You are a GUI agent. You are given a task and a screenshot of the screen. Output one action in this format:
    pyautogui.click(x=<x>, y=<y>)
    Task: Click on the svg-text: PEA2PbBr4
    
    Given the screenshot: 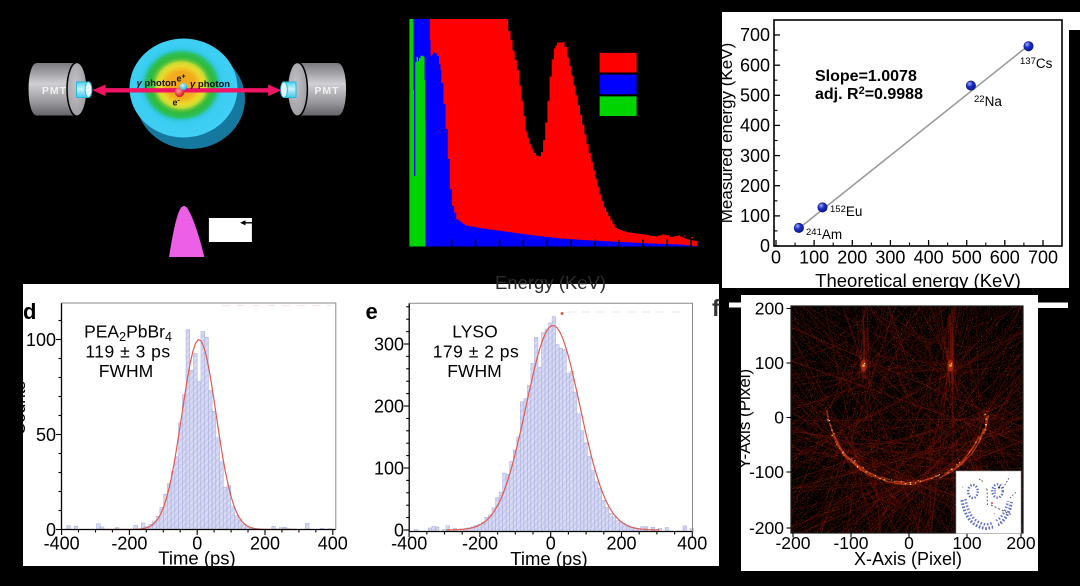 What is the action you would take?
    pyautogui.click(x=128, y=333)
    